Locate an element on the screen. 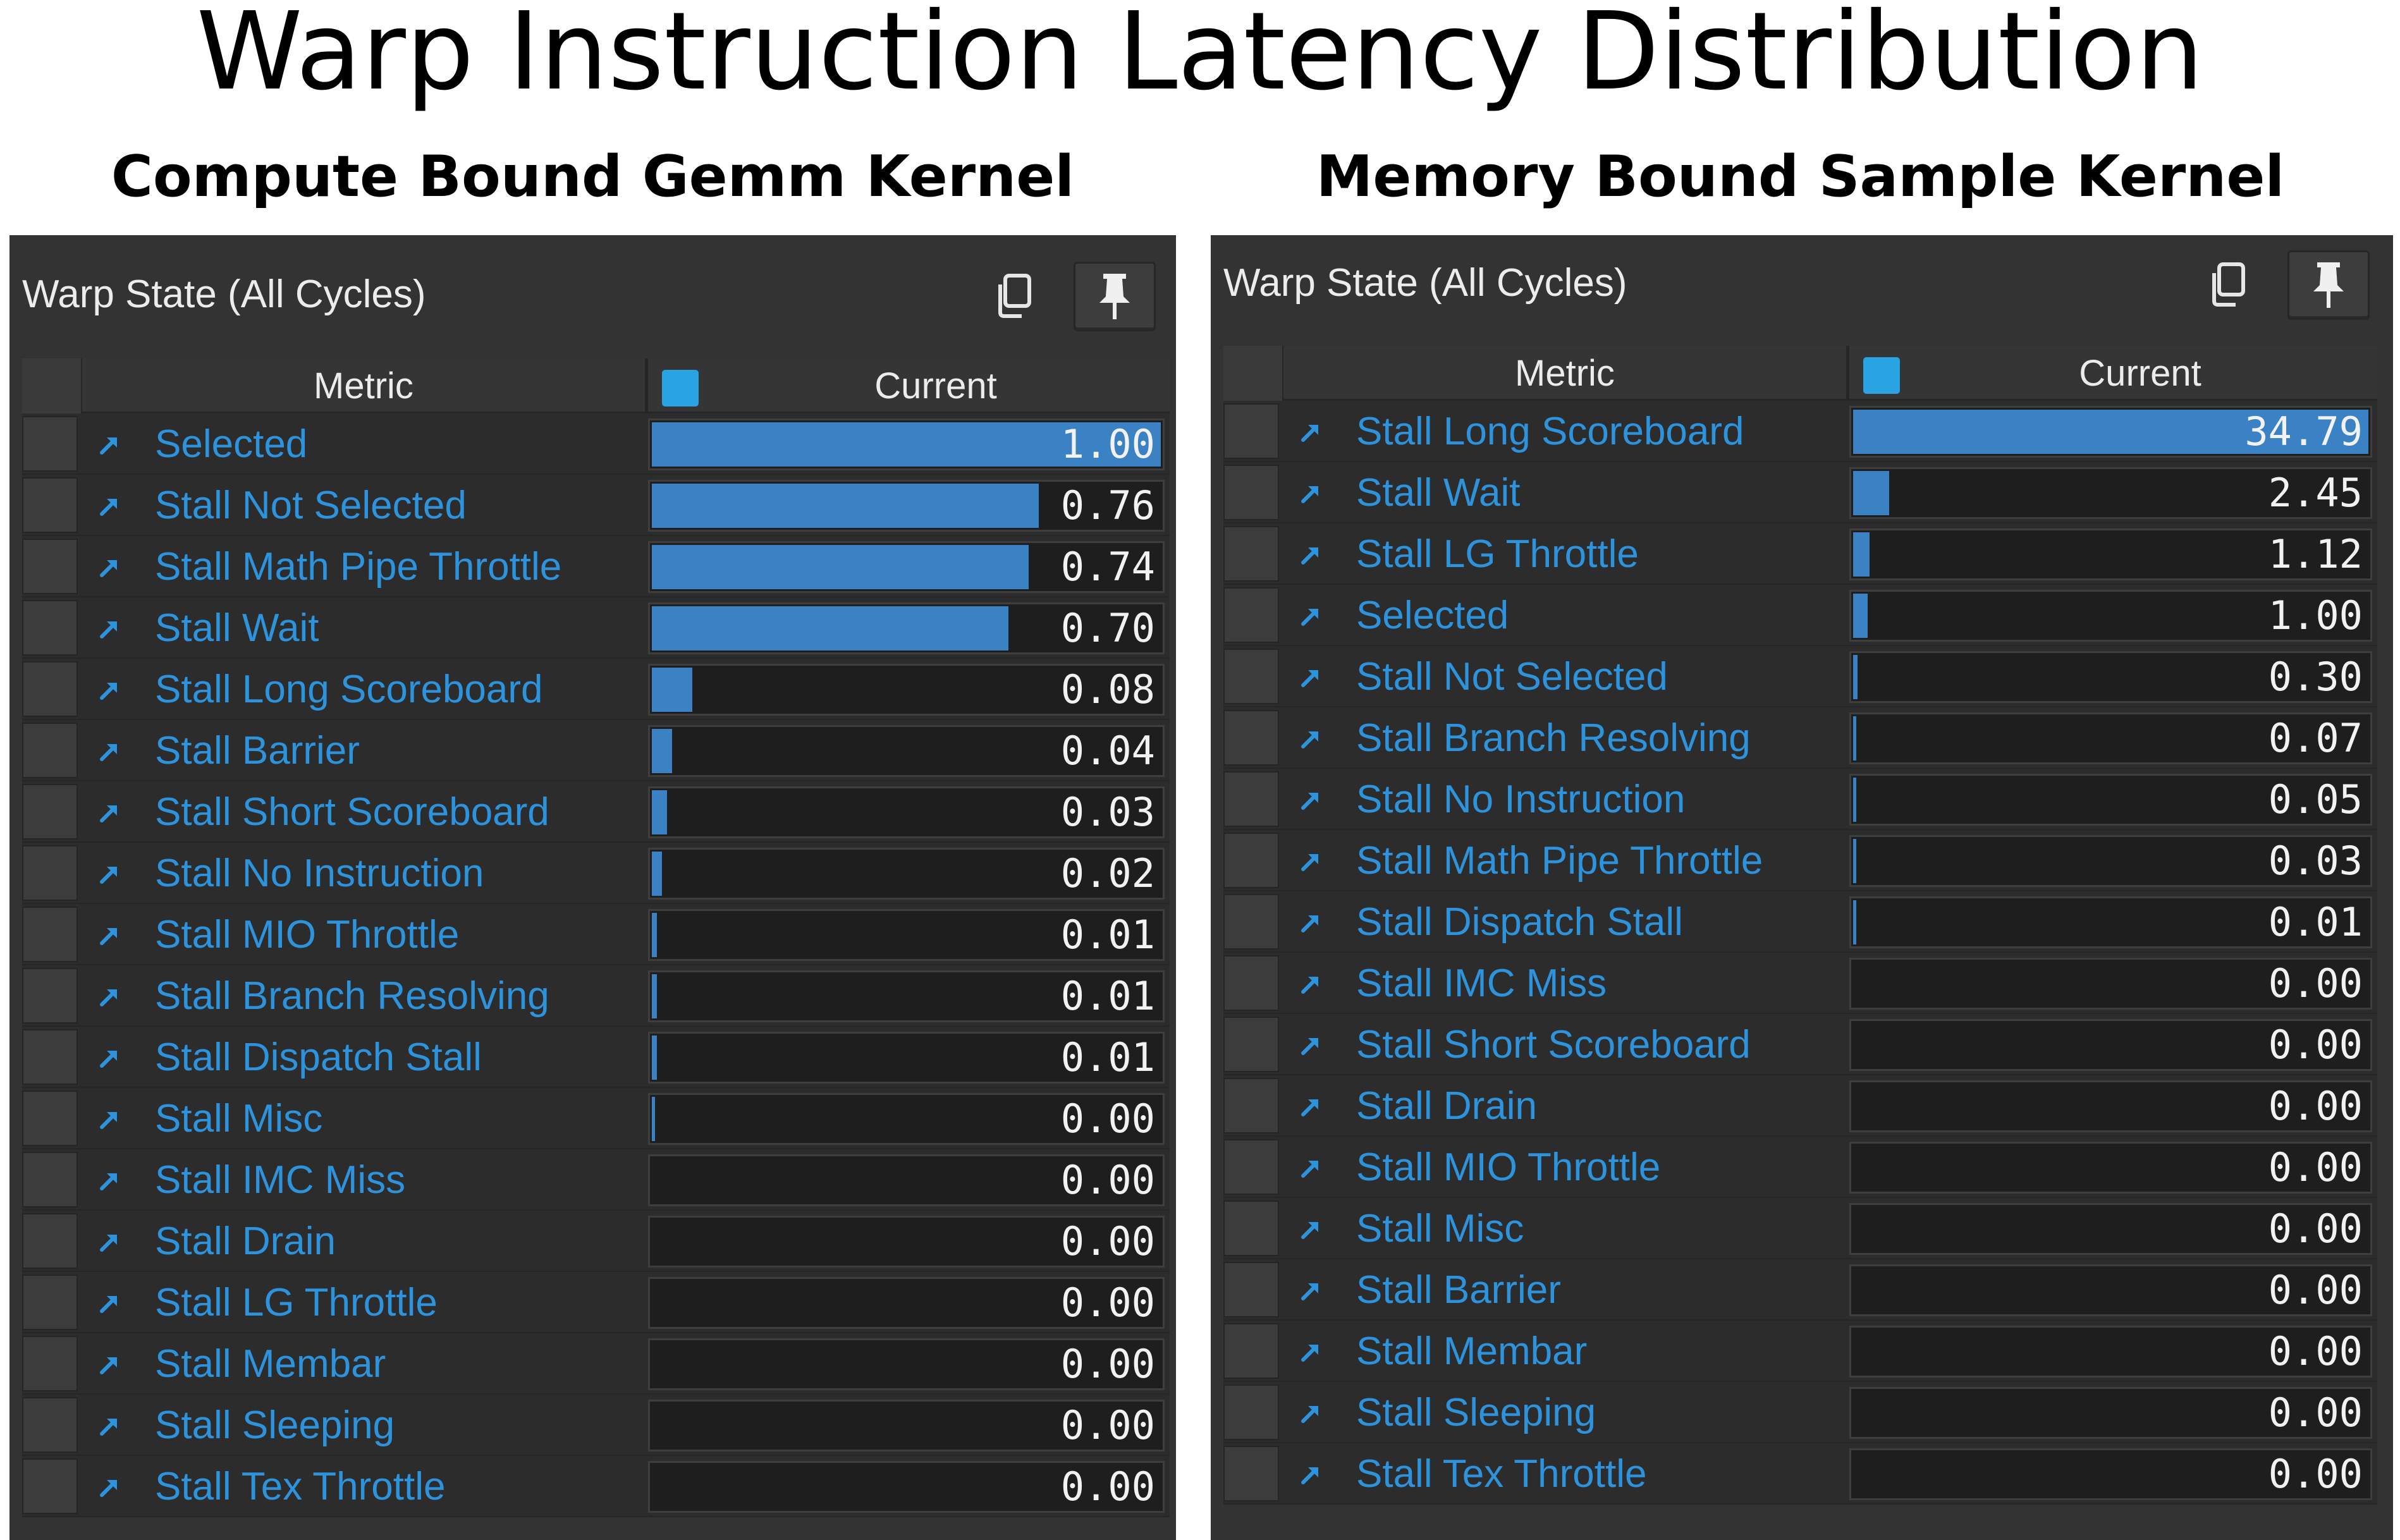 This screenshot has width=2400, height=1540. table-row: Stall LG Throttle 0.00 is located at coordinates (596, 1303).